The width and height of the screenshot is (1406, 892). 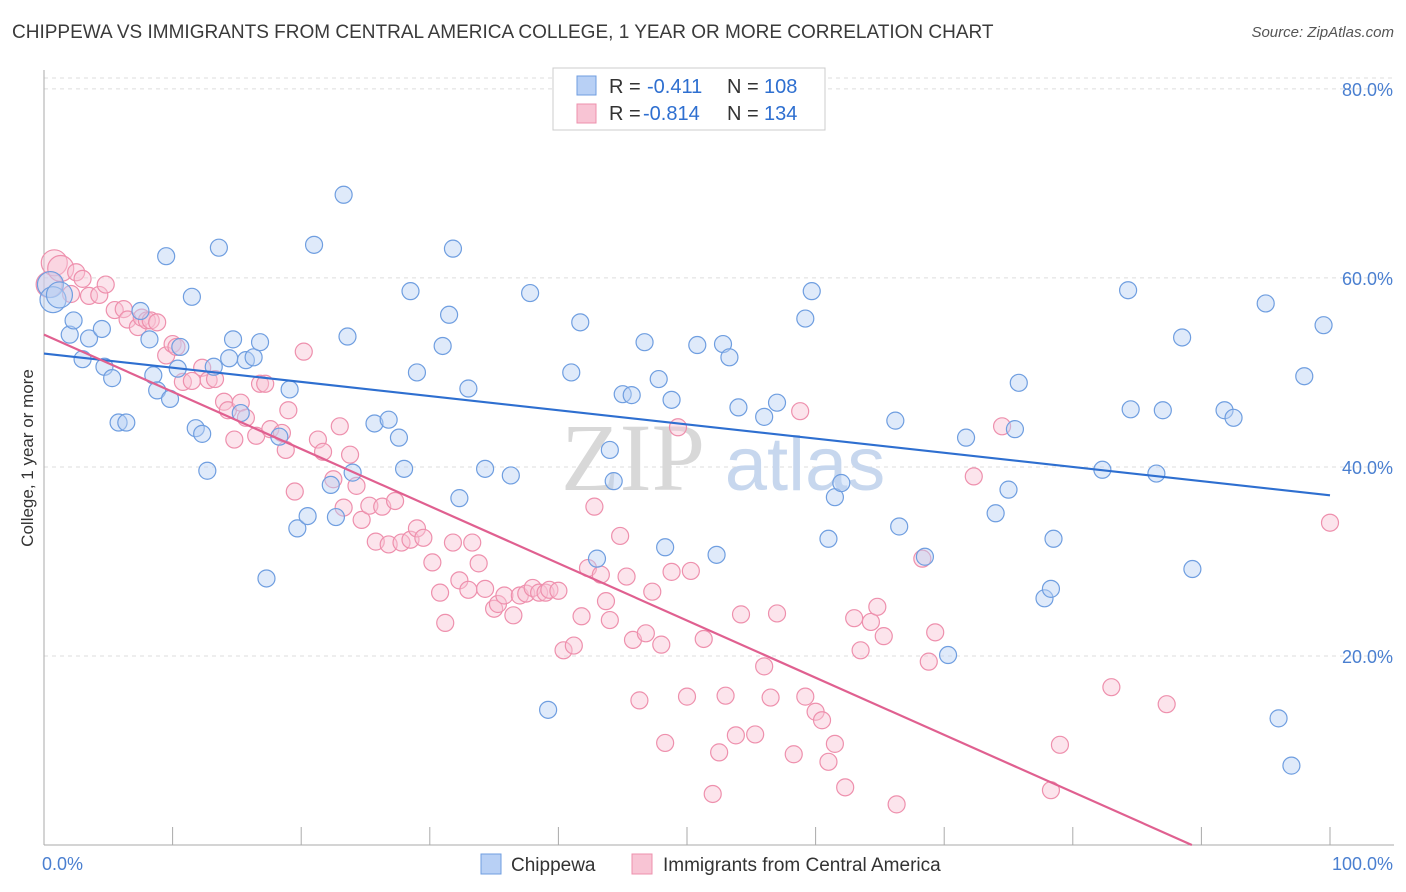 I want to click on legend-swatch-central, so click(x=586, y=113).